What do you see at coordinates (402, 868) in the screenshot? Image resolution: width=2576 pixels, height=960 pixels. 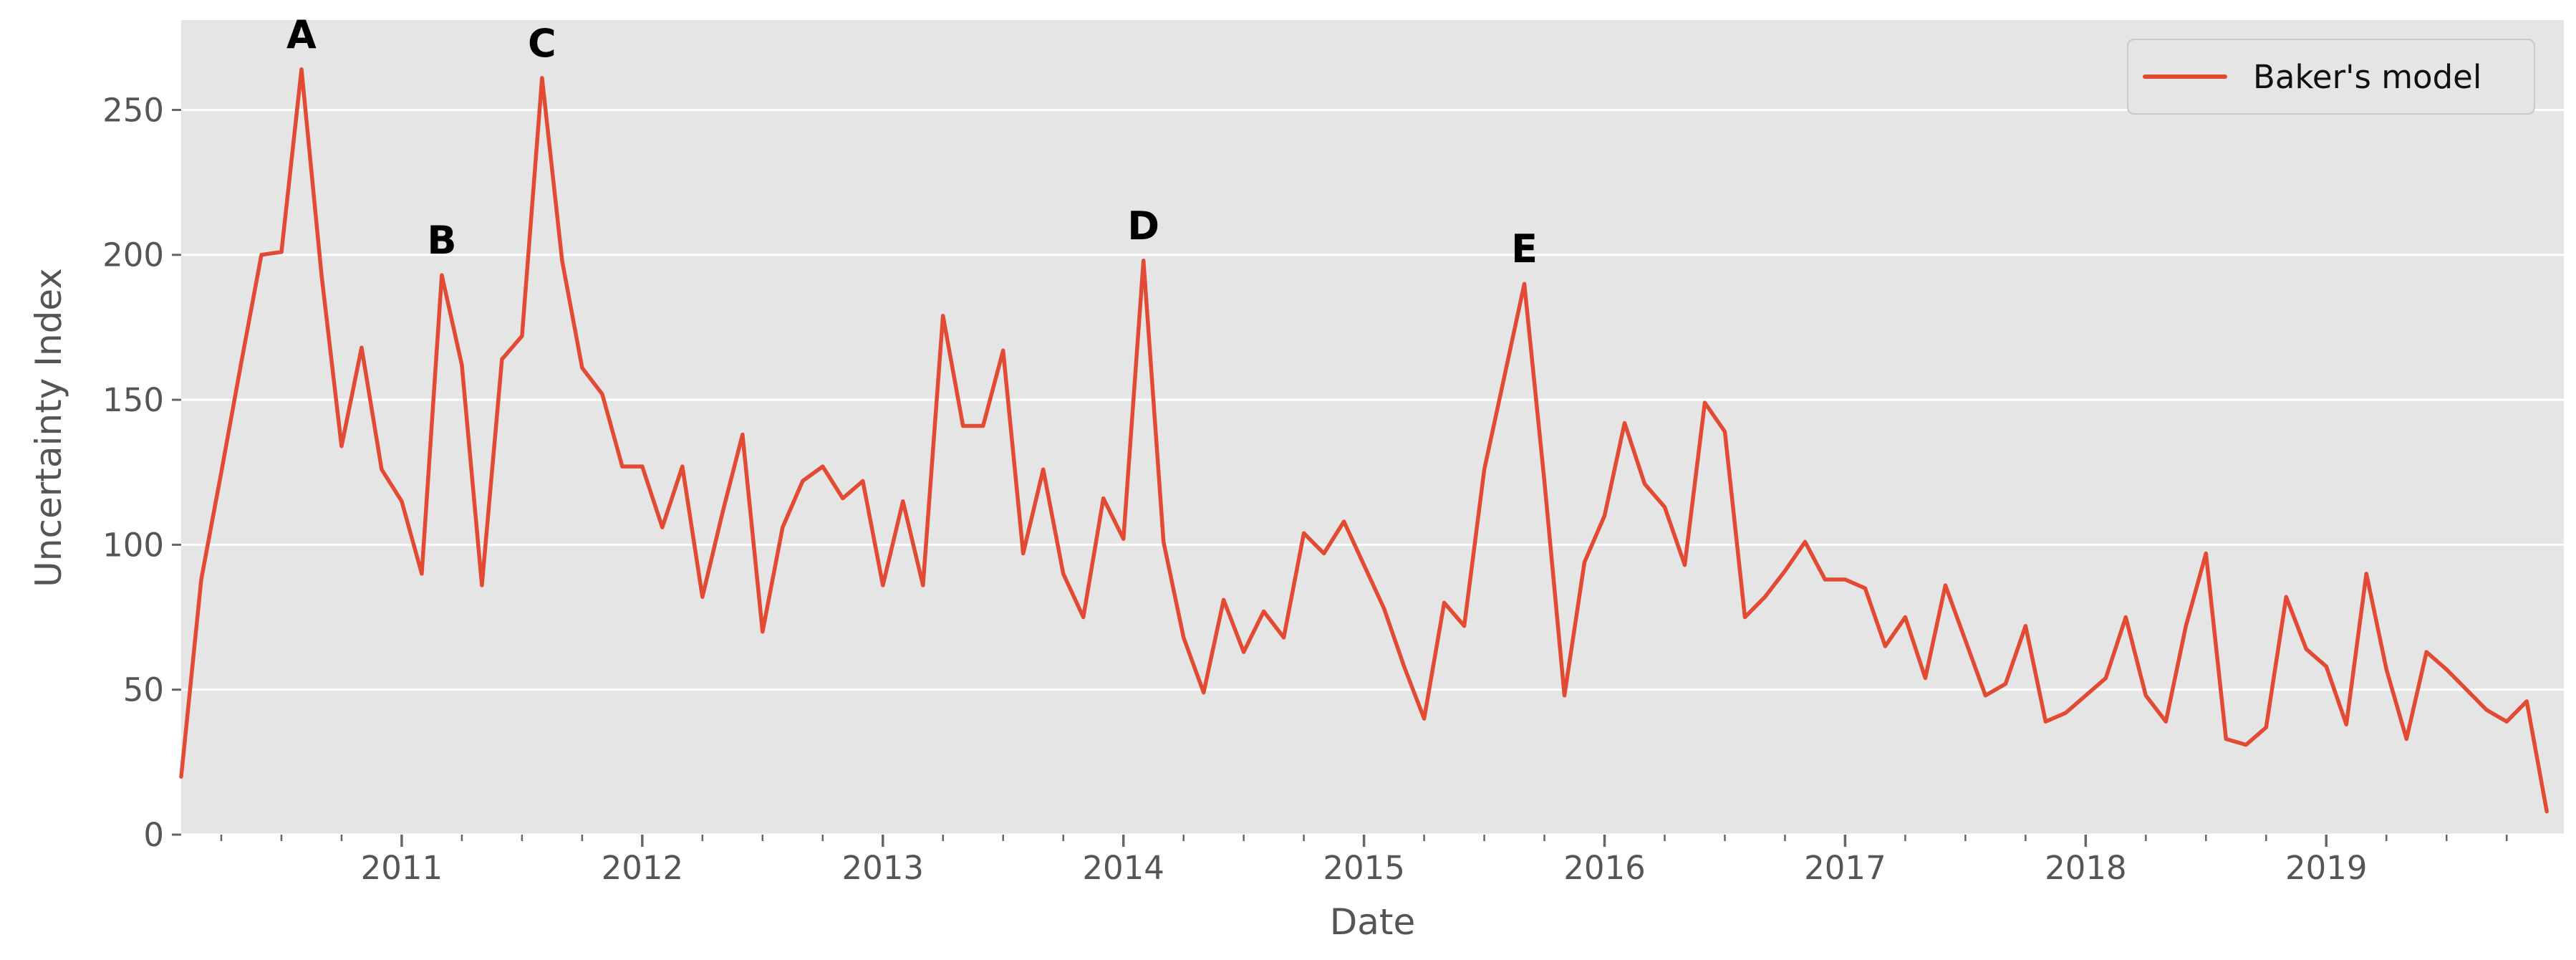 I see `x-tick-label: 2011` at bounding box center [402, 868].